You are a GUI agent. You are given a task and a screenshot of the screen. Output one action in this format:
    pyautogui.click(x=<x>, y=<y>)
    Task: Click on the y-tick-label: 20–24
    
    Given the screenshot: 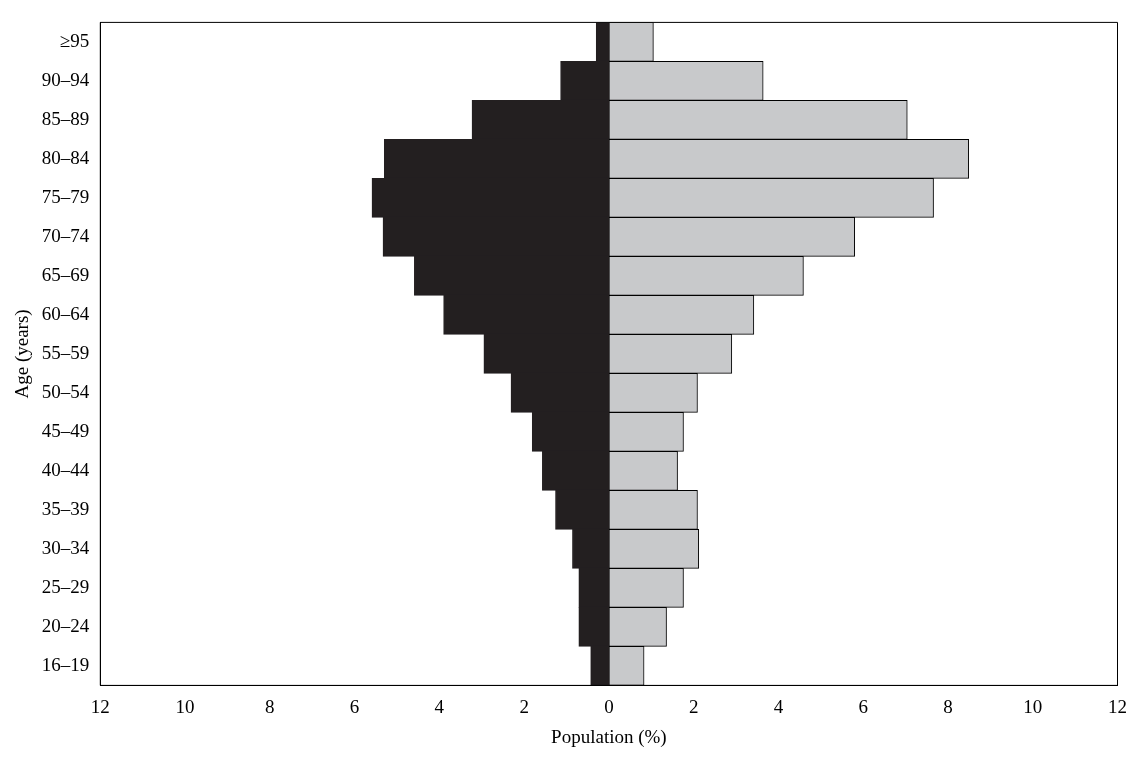 What is the action you would take?
    pyautogui.click(x=65, y=625)
    